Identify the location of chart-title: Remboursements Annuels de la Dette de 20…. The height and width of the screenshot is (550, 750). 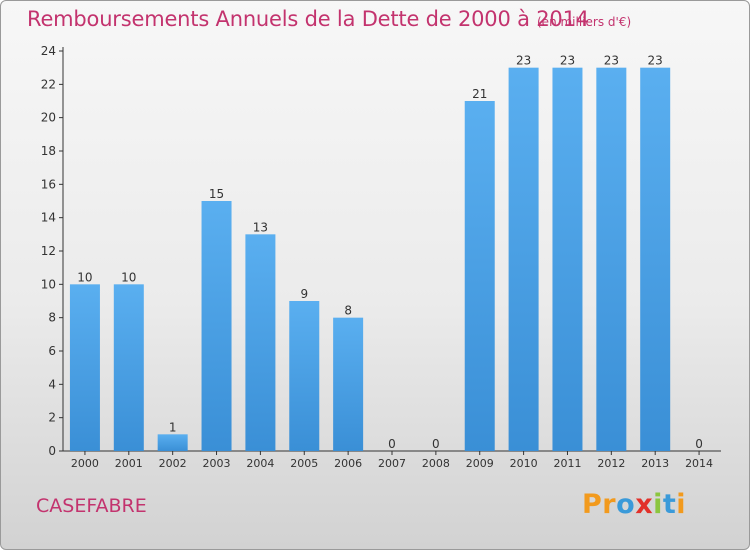
(308, 19).